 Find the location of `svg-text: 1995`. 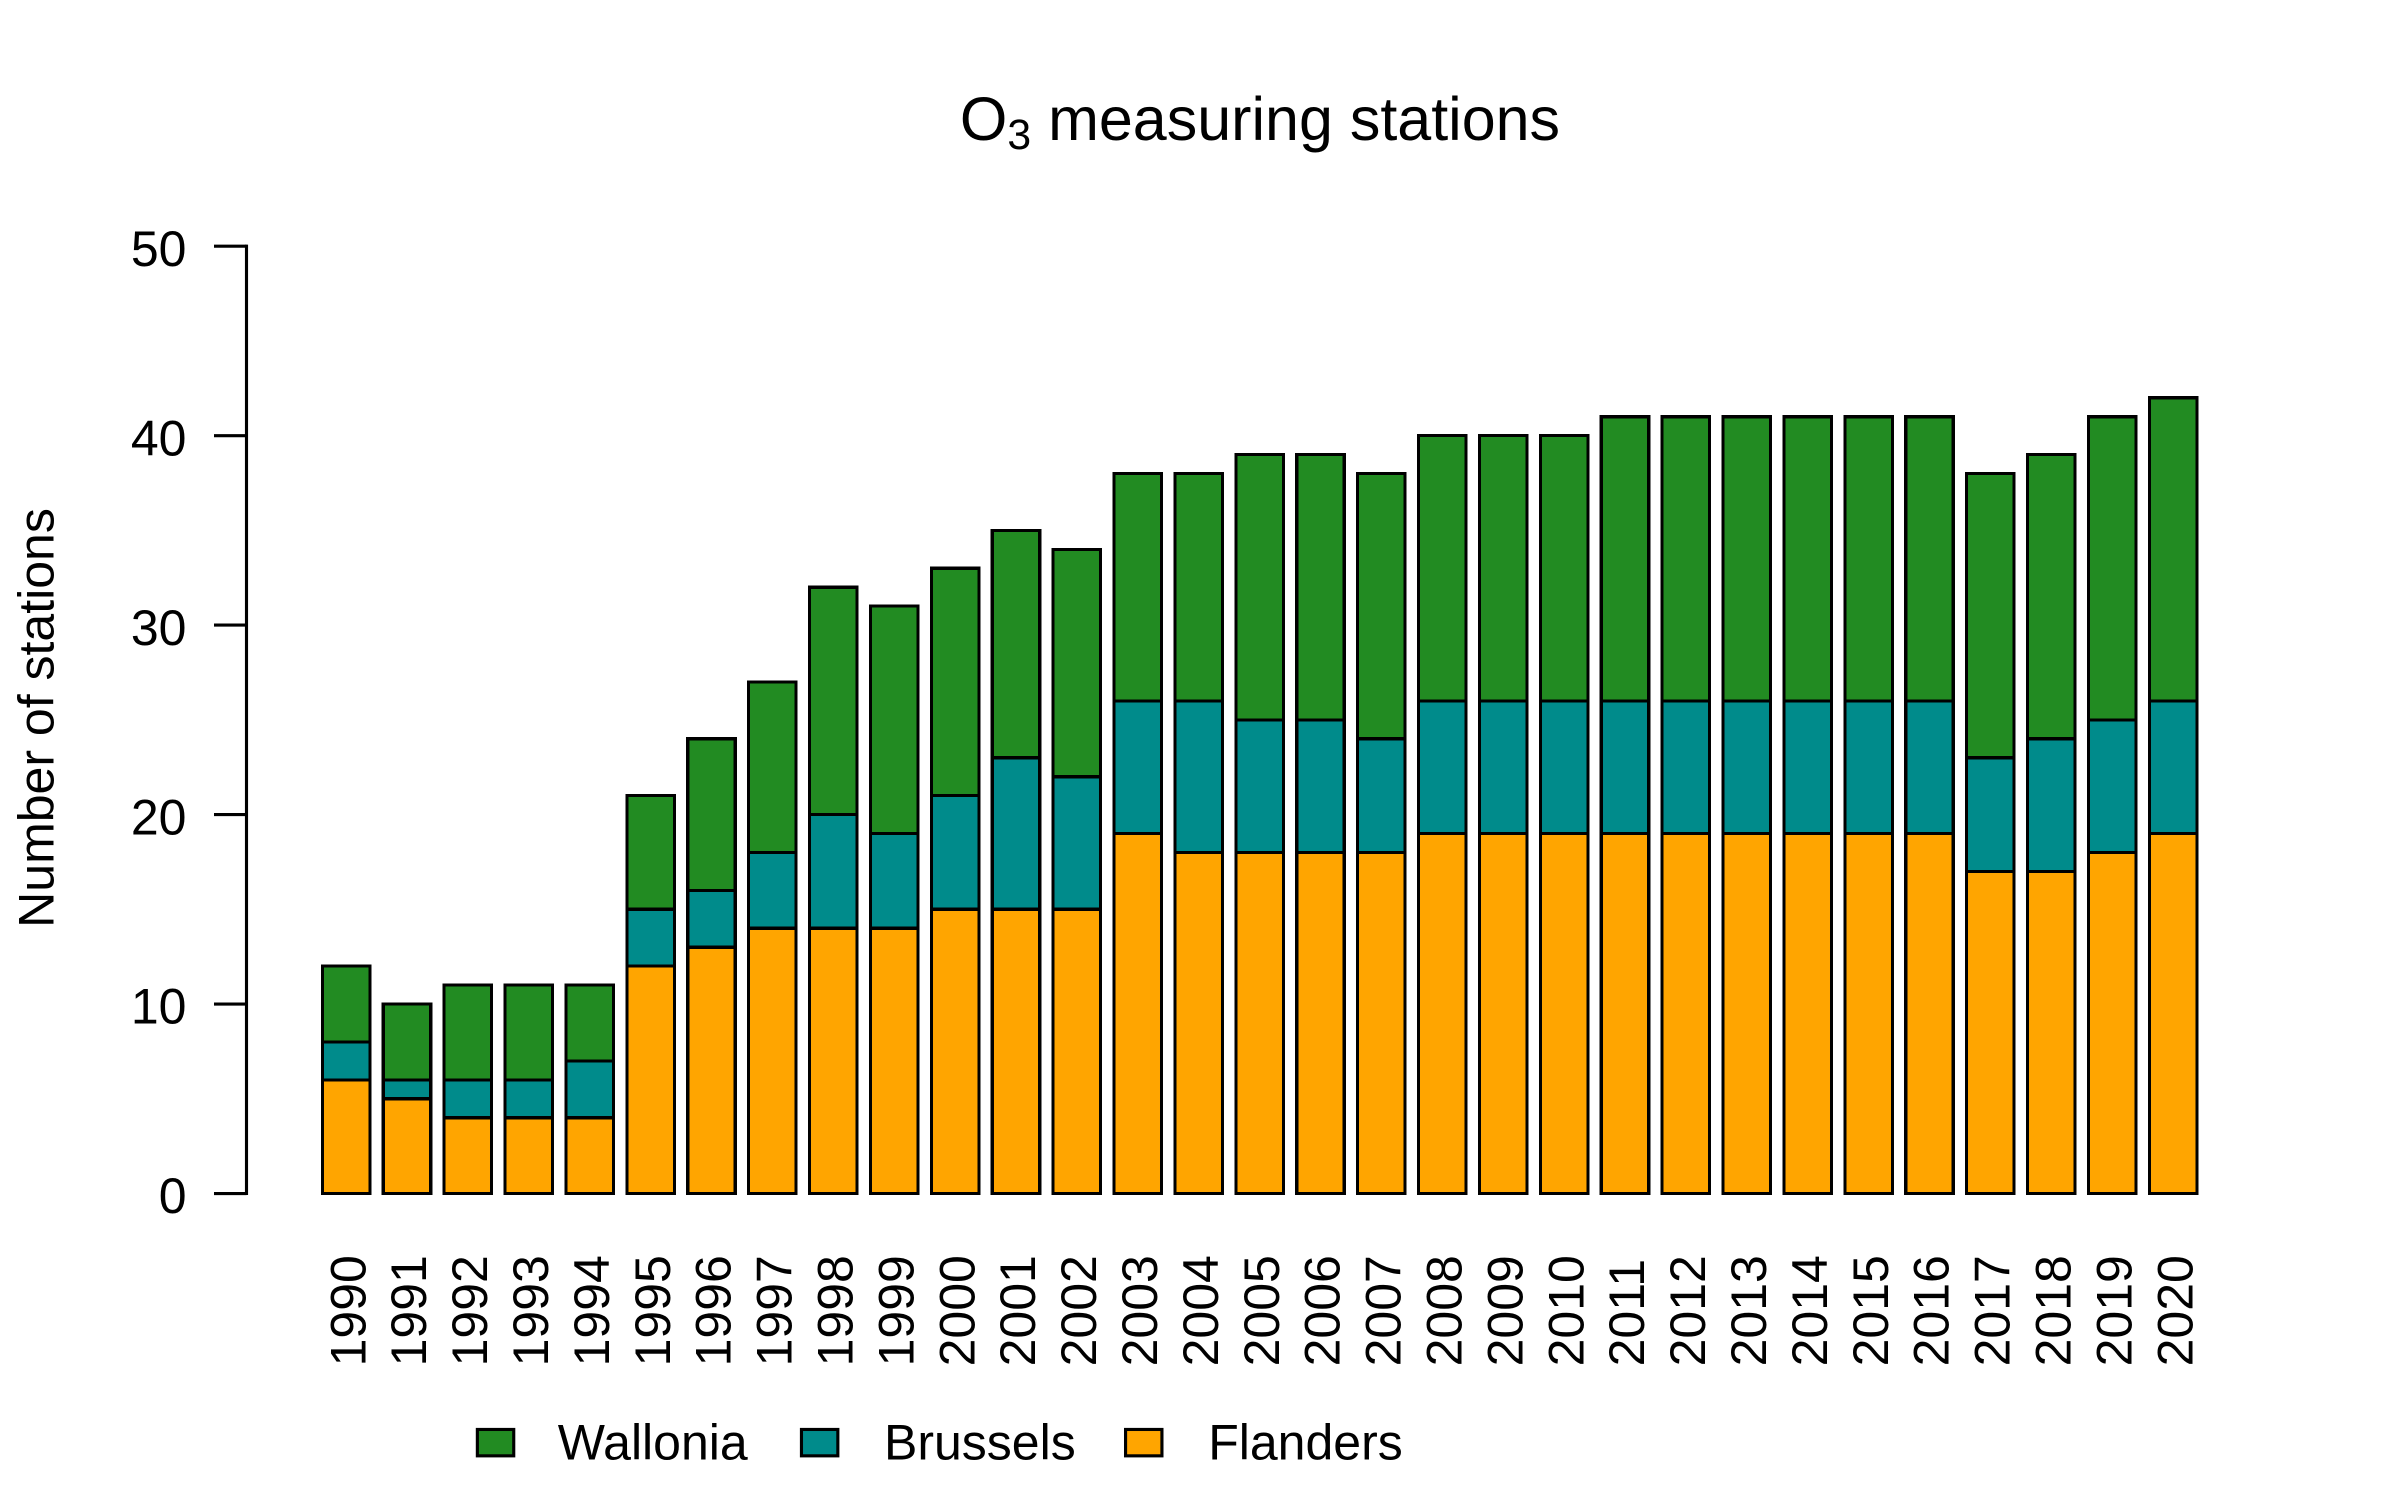

svg-text: 1995 is located at coordinates (653, 1310).